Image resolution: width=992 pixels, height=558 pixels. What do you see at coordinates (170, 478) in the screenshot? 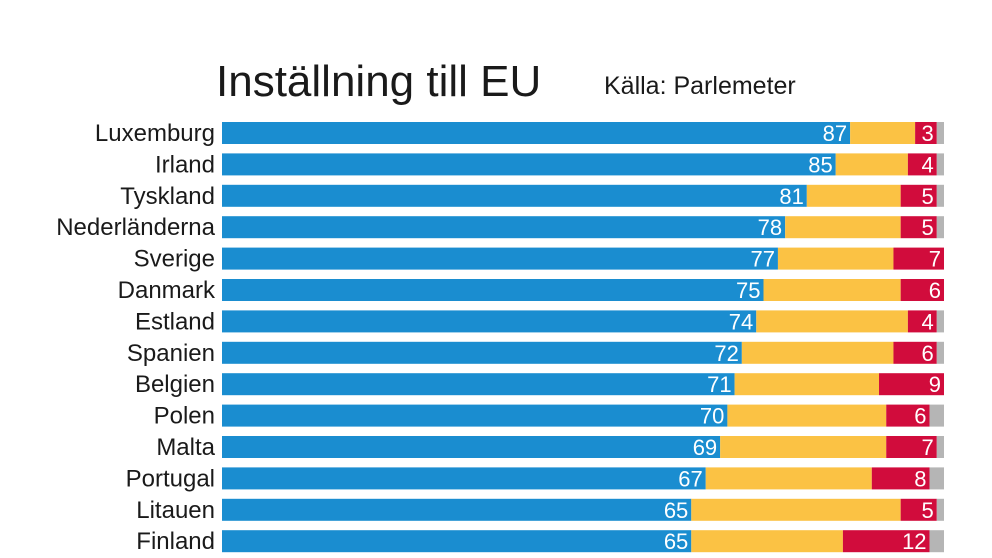
I see `category-label: Portugal` at bounding box center [170, 478].